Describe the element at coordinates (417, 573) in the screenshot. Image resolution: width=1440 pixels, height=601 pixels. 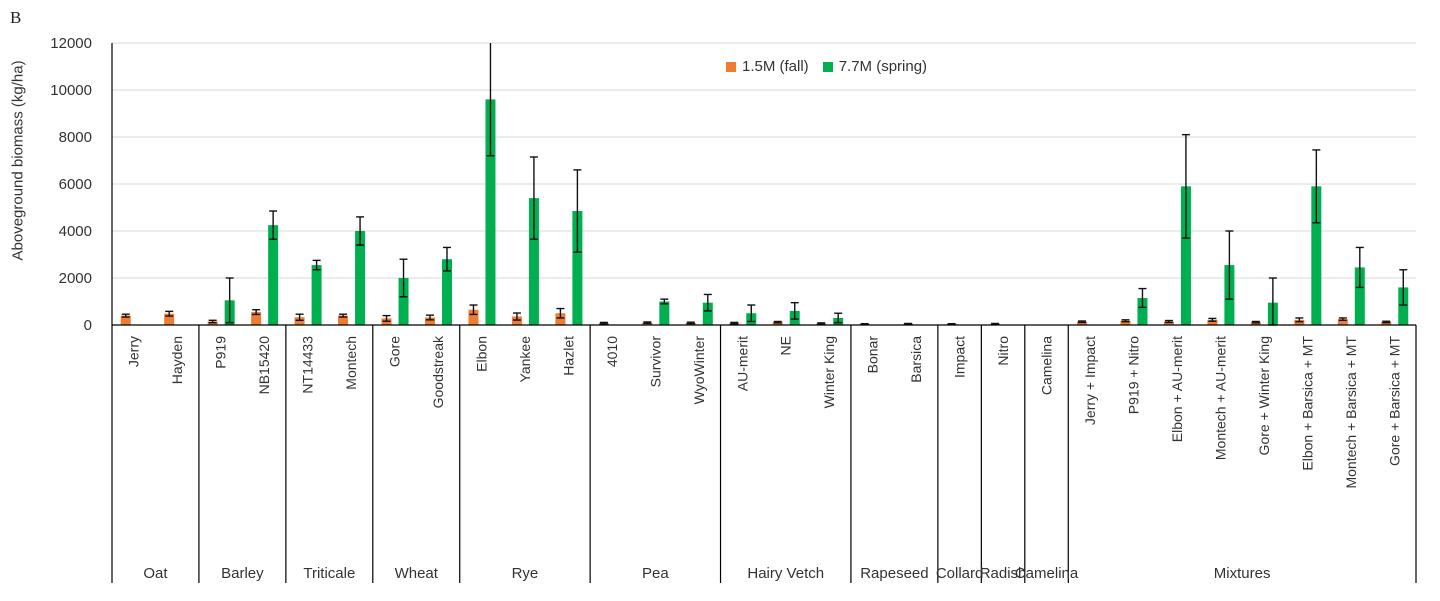
I see `group-label: Wheat` at that location.